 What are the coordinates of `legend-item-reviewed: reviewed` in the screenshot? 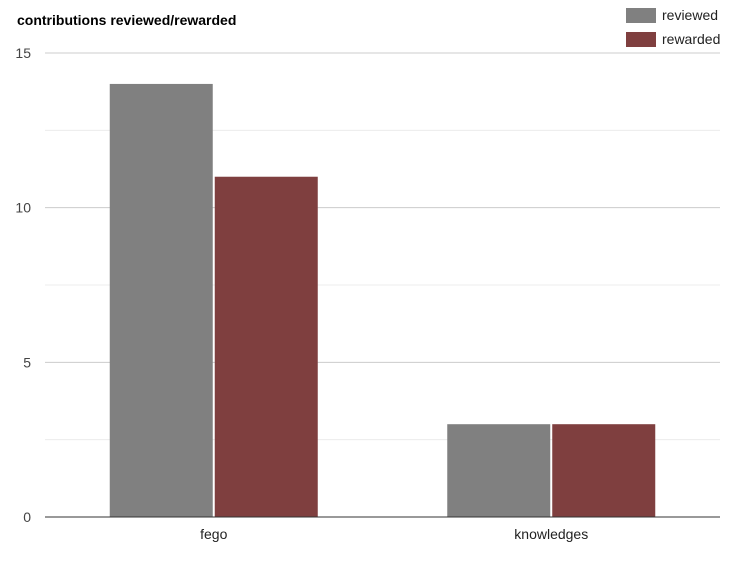 It's located at (671, 15).